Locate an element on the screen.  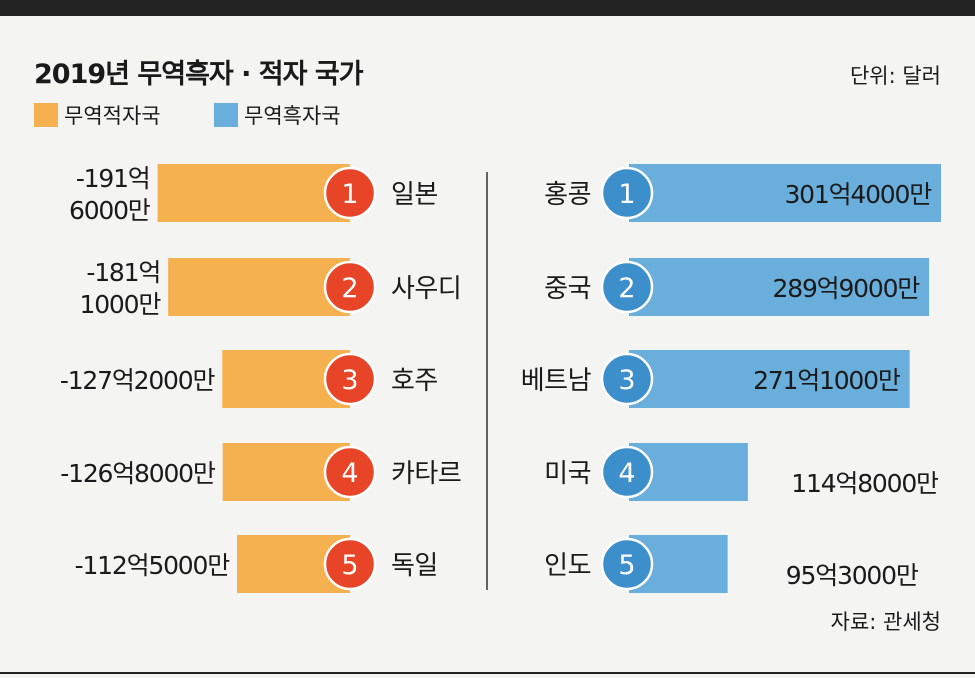
surplus-rank-label: 5 is located at coordinates (626, 565).